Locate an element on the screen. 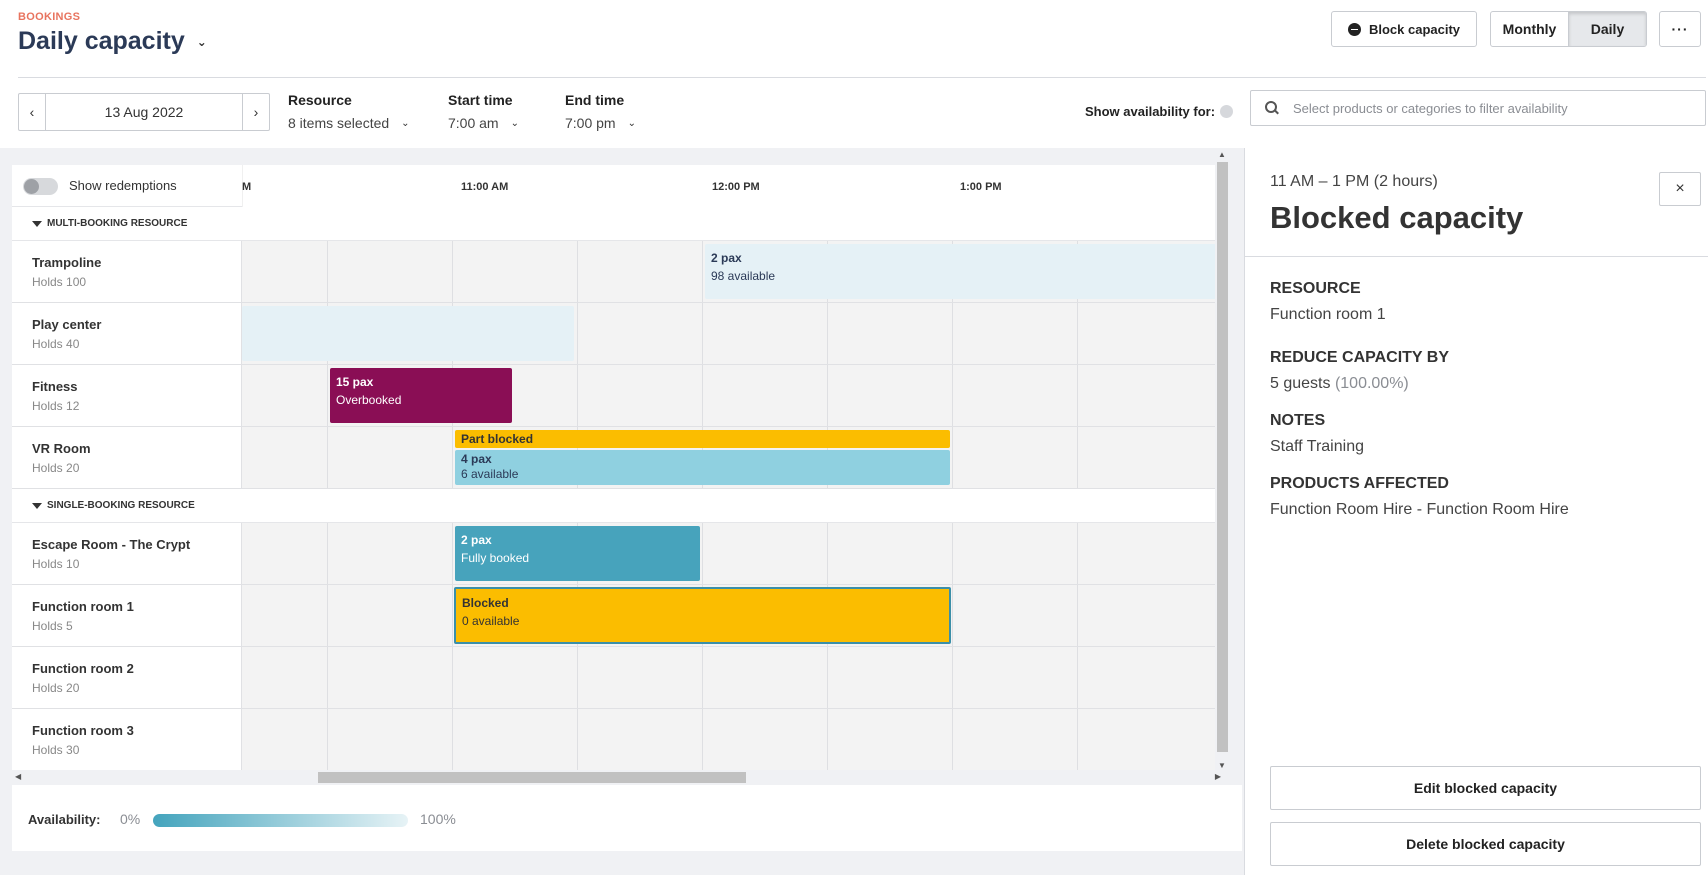 This screenshot has height=875, width=1708. caret-down-icon is located at coordinates (37, 223).